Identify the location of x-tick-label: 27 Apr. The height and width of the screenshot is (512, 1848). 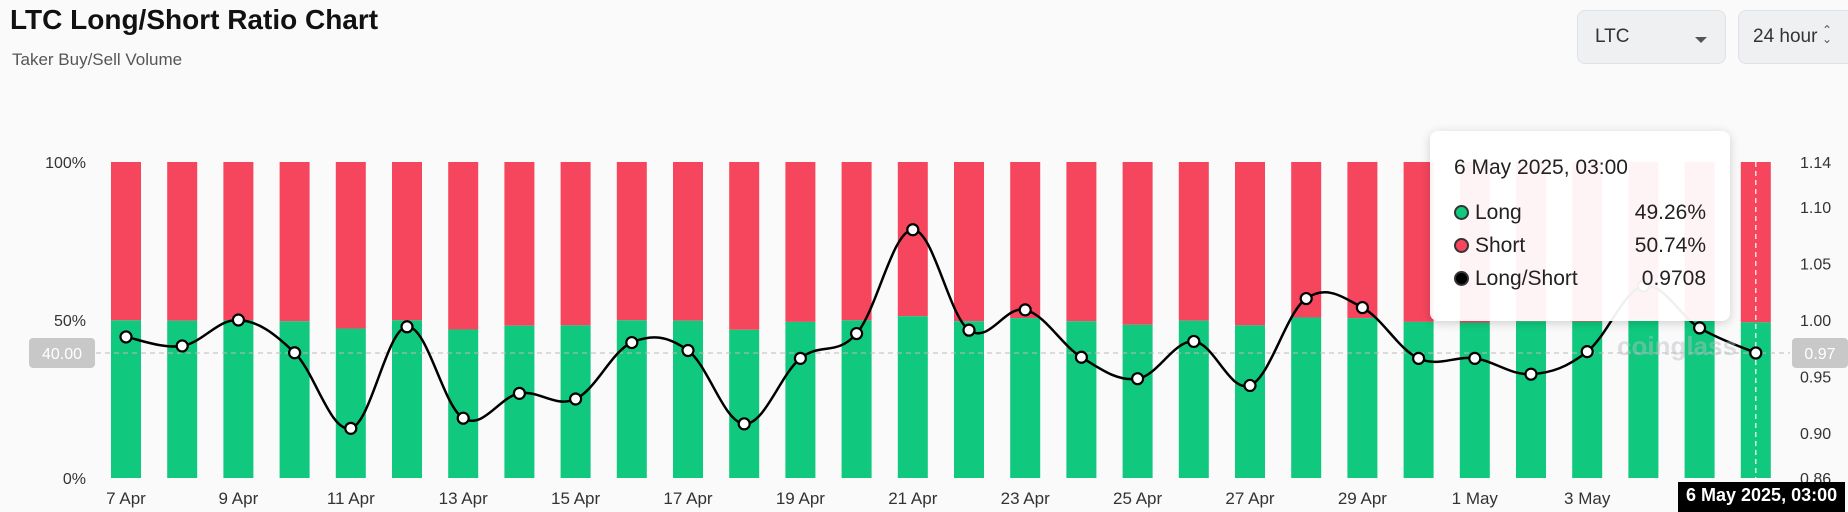
(1249, 498).